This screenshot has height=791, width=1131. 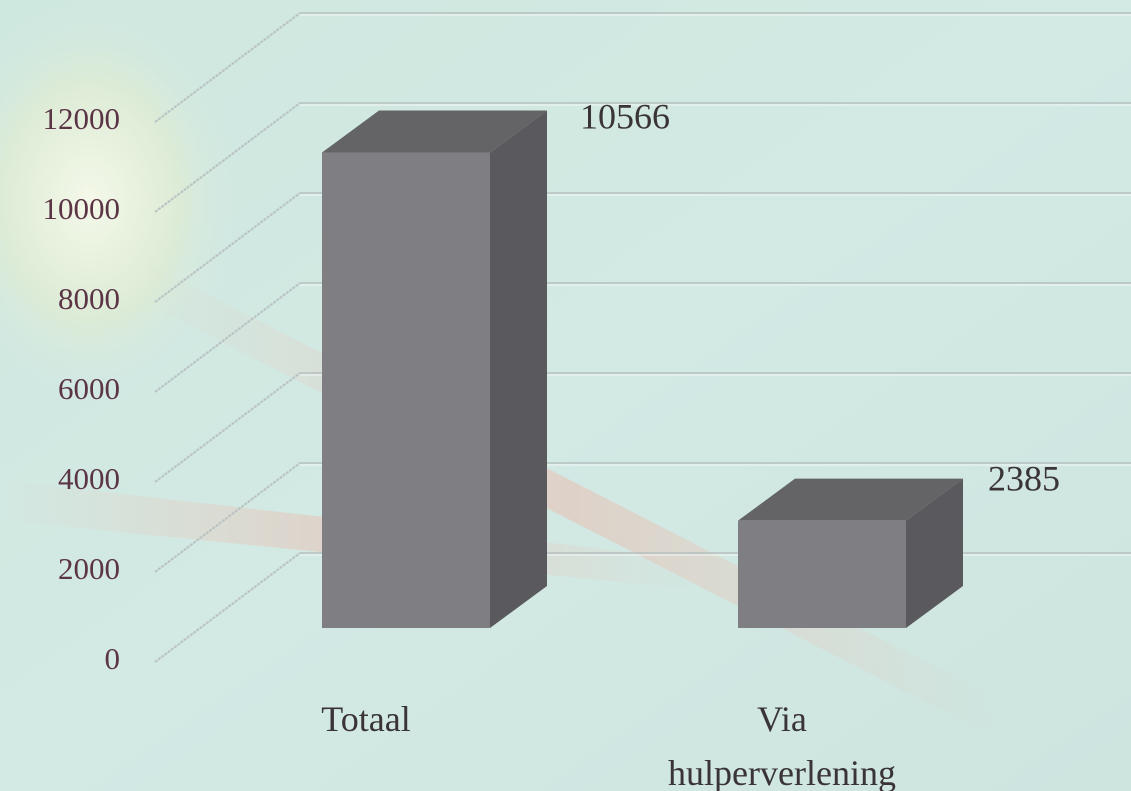 I want to click on data-label: 2385, so click(x=1024, y=478).